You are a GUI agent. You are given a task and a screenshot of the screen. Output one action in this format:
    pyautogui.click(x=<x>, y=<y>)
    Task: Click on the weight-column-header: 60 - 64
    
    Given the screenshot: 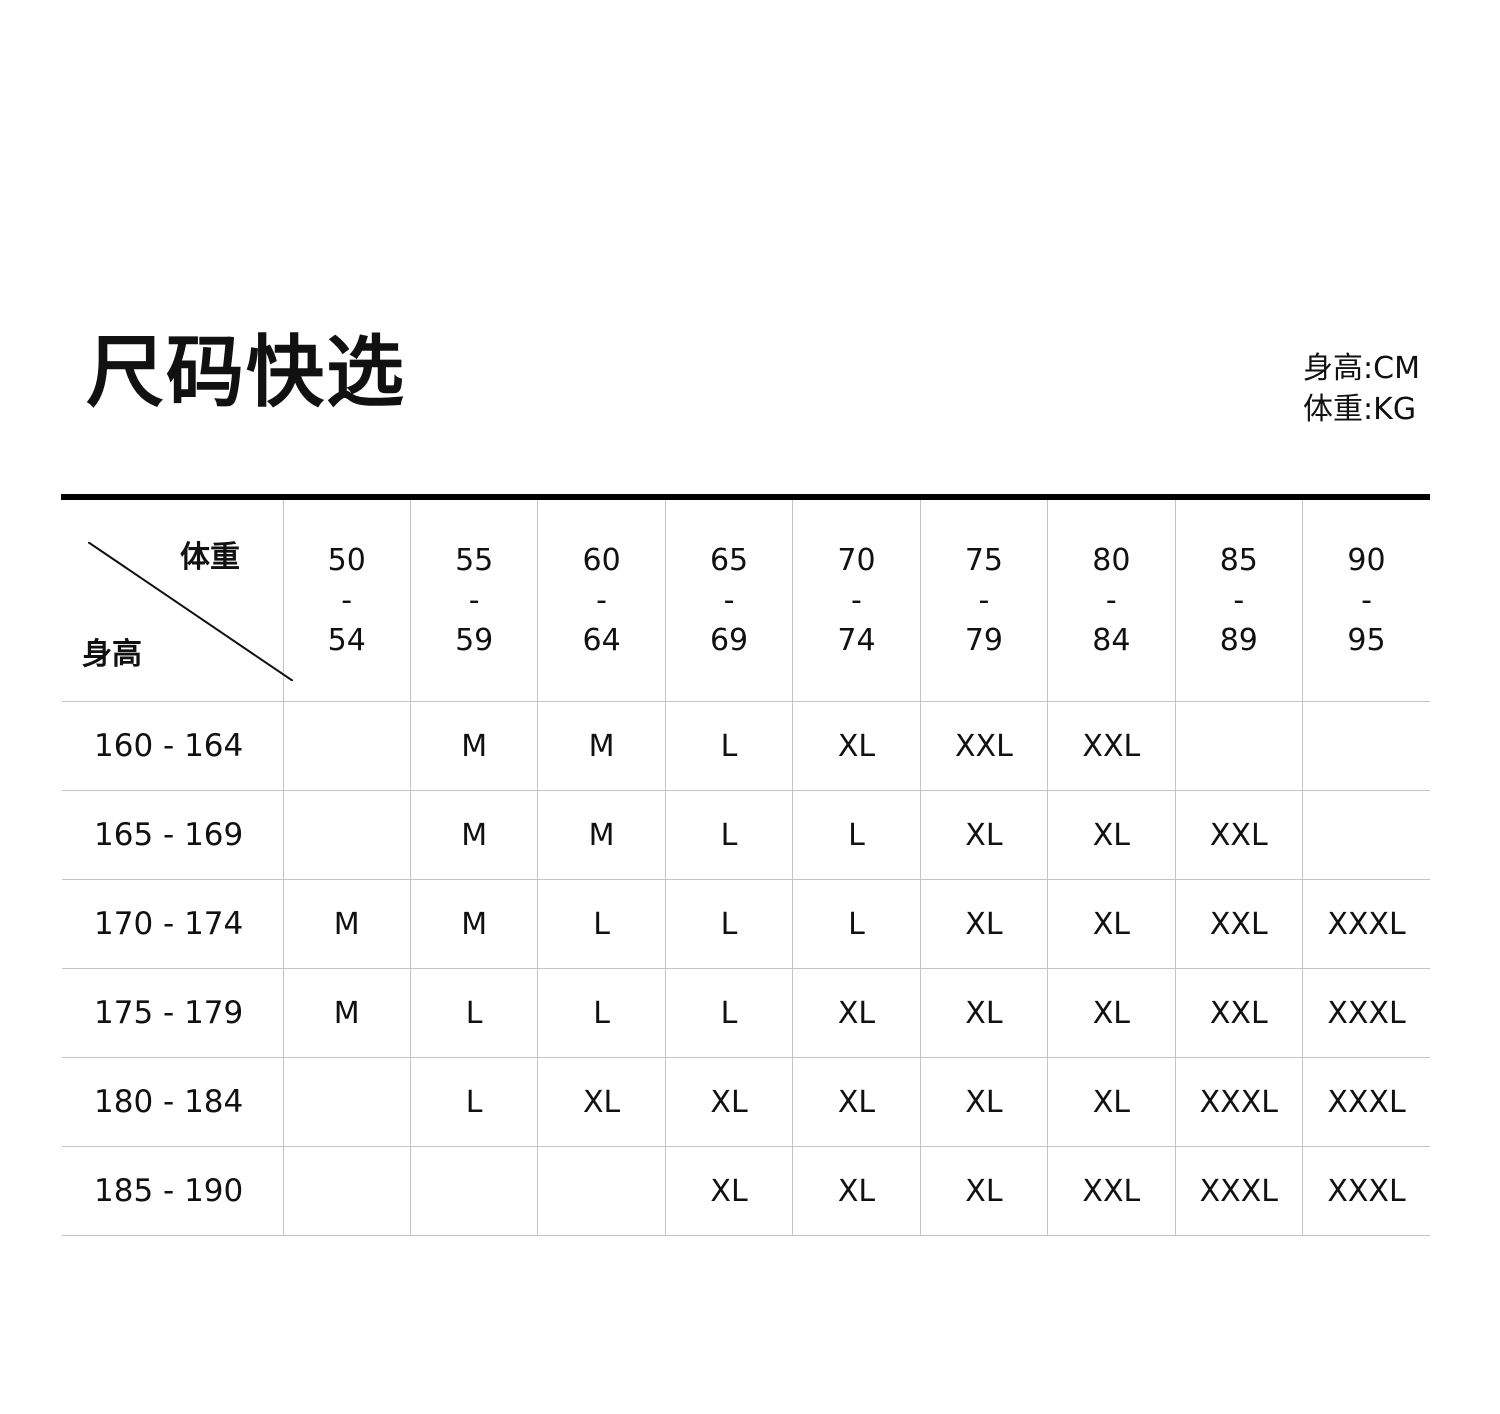 What is the action you would take?
    pyautogui.click(x=601, y=601)
    